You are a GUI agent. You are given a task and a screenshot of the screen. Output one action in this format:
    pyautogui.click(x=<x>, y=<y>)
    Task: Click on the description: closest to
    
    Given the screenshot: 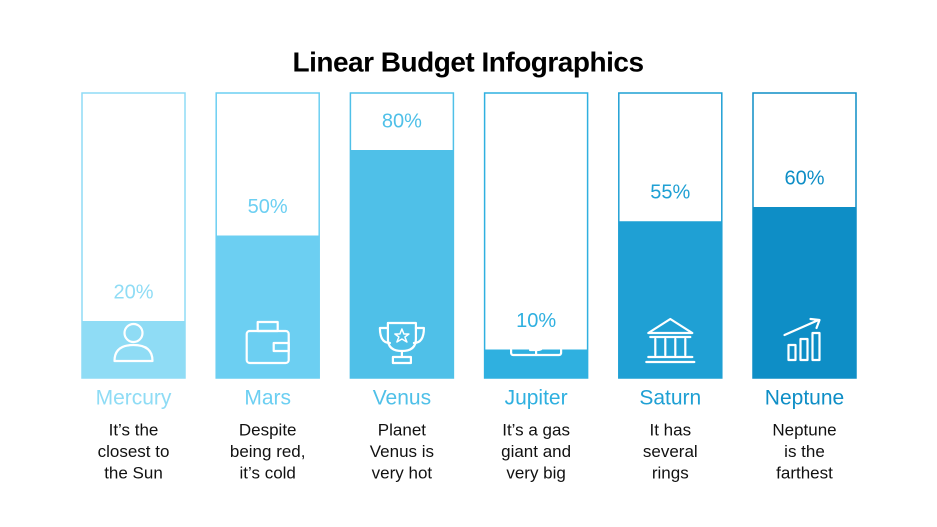 What is the action you would take?
    pyautogui.click(x=134, y=451)
    